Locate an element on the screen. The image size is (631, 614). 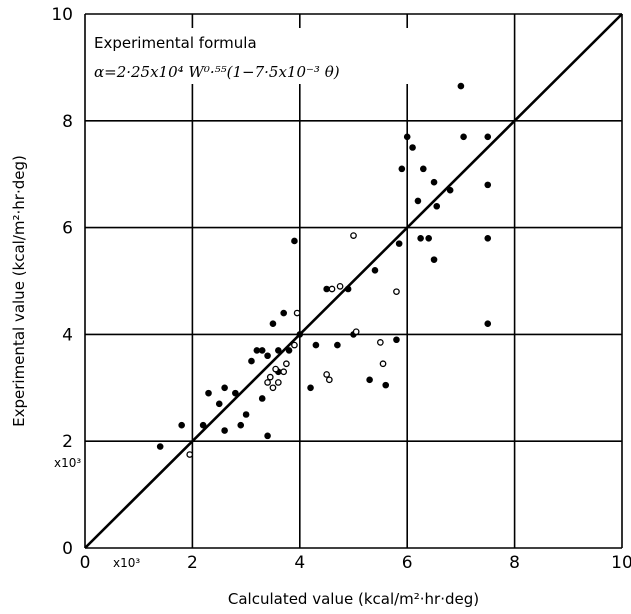
x-tick-label-3: 6 is located at coordinates (407, 563).